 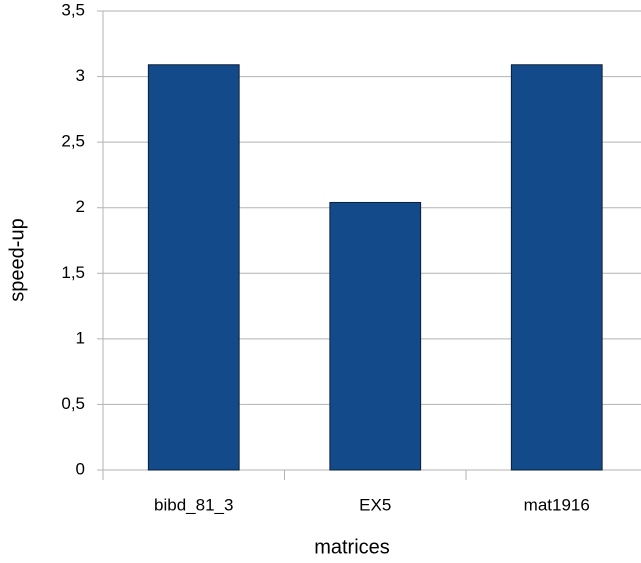 What do you see at coordinates (73, 272) in the screenshot?
I see `y-tick-label: 1,5` at bounding box center [73, 272].